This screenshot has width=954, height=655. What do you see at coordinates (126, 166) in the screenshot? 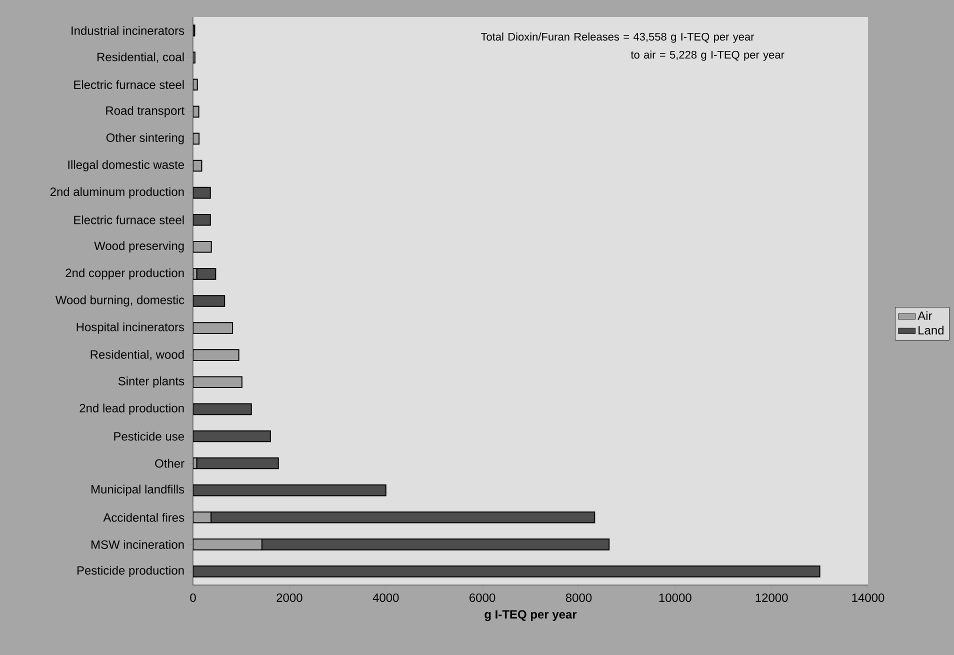
I see `y-tick-label: Illegal domestic waste` at bounding box center [126, 166].